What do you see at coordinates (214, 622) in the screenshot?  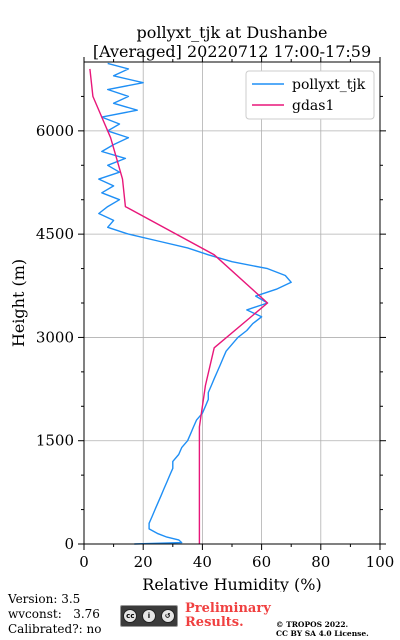 I see `preliminary-line2: Results.` at bounding box center [214, 622].